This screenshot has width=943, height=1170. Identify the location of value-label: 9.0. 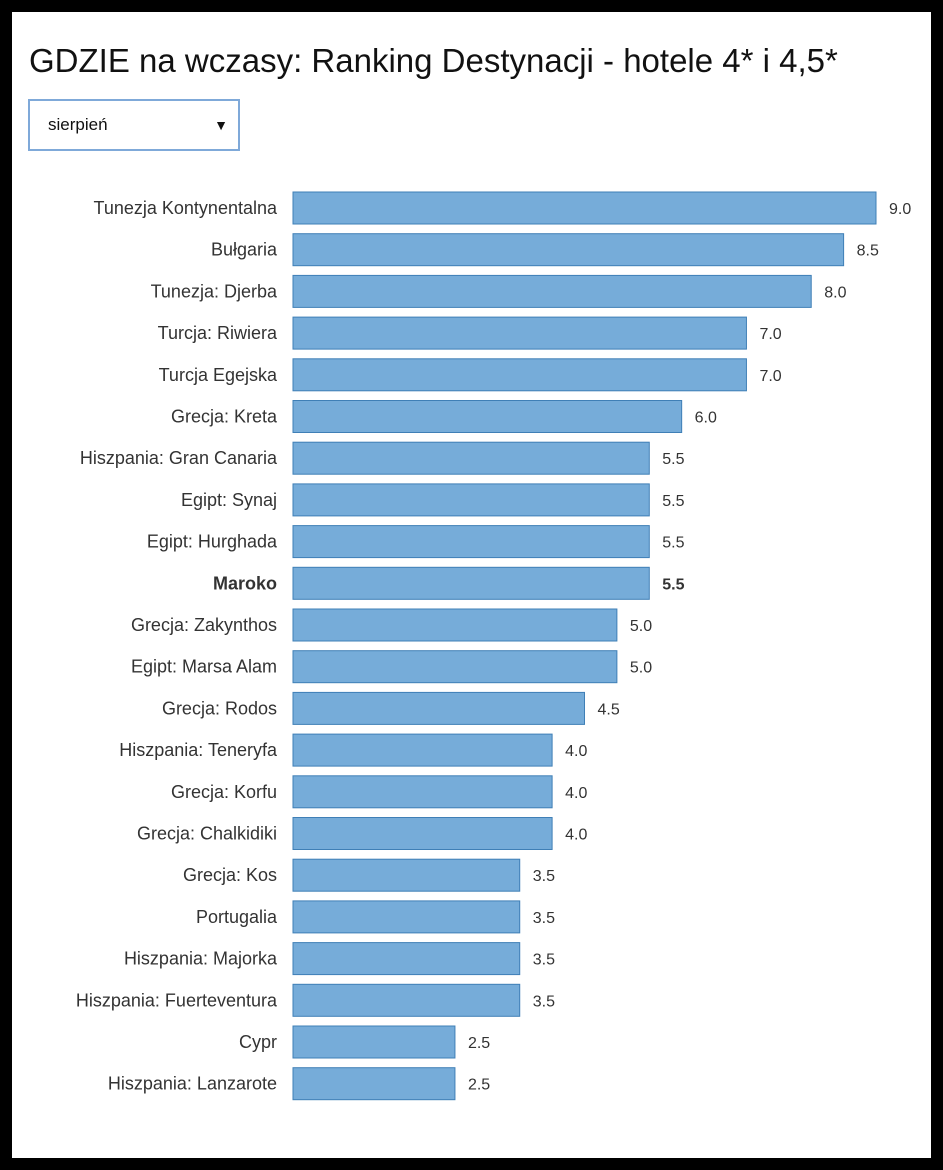
(900, 209).